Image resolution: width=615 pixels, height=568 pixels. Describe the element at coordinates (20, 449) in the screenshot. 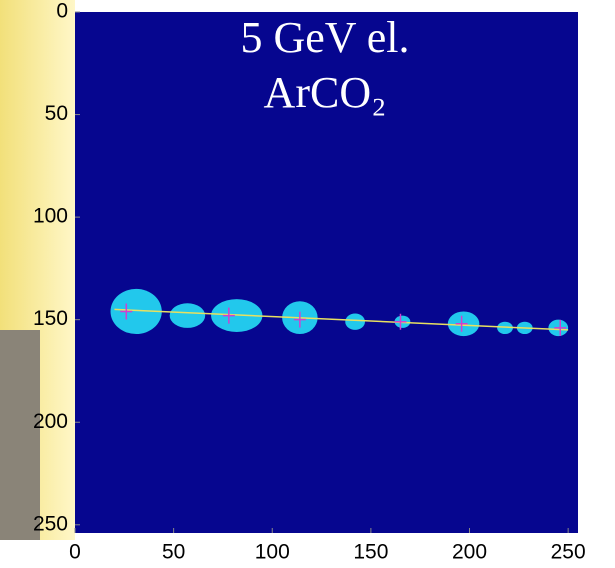

I see `photo-fragment` at that location.